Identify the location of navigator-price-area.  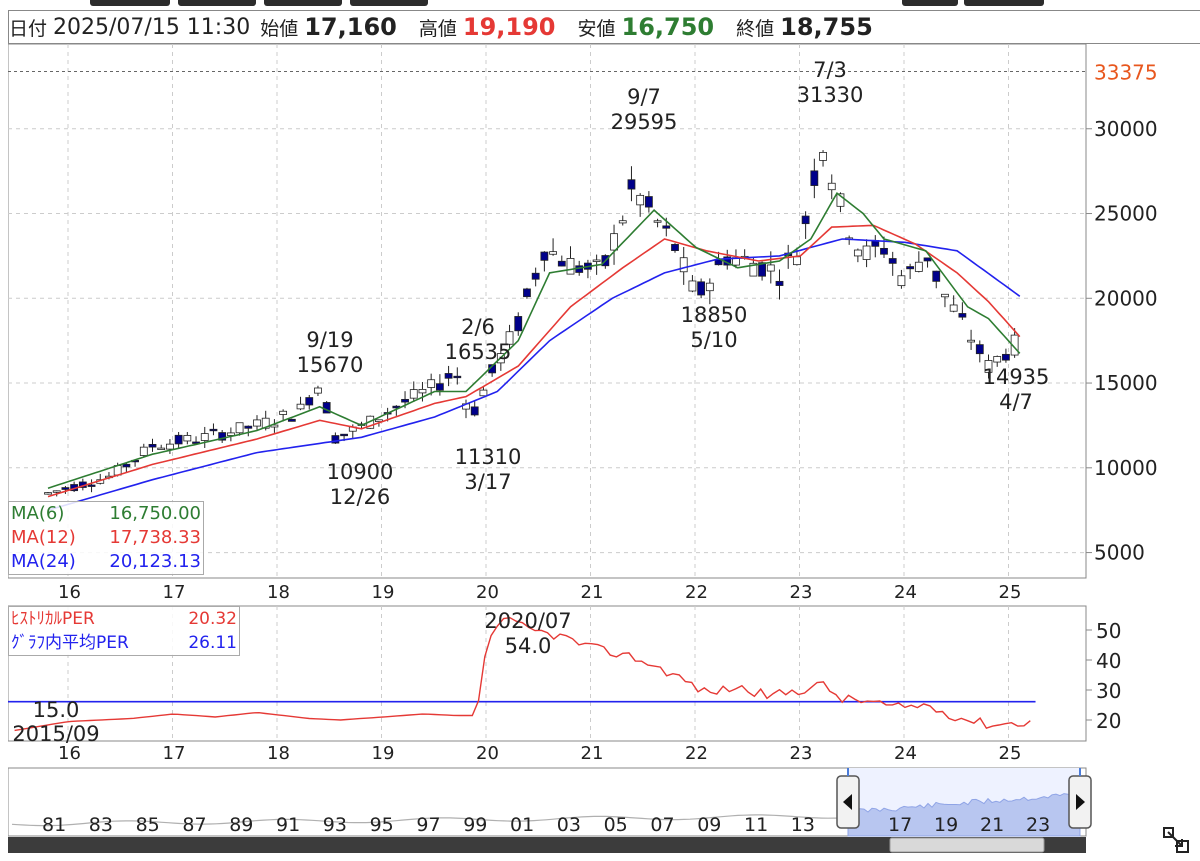
(964, 814).